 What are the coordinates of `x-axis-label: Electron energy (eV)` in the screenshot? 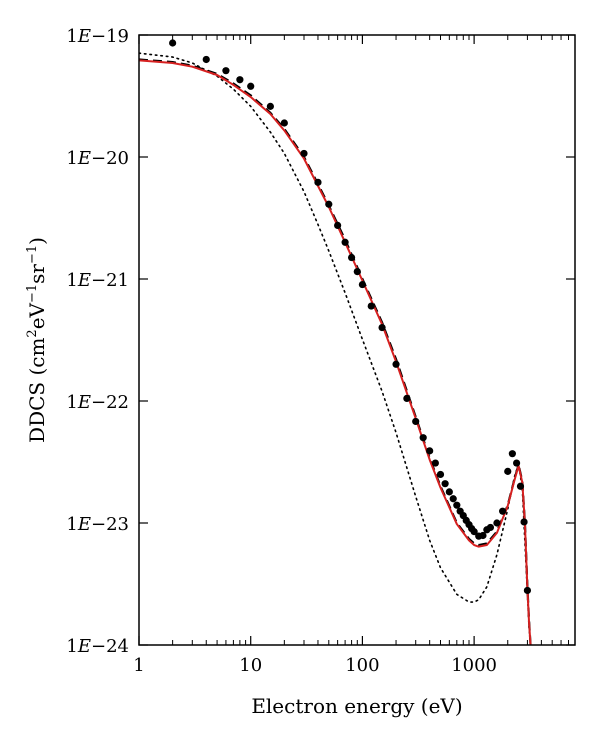 It's located at (356, 706).